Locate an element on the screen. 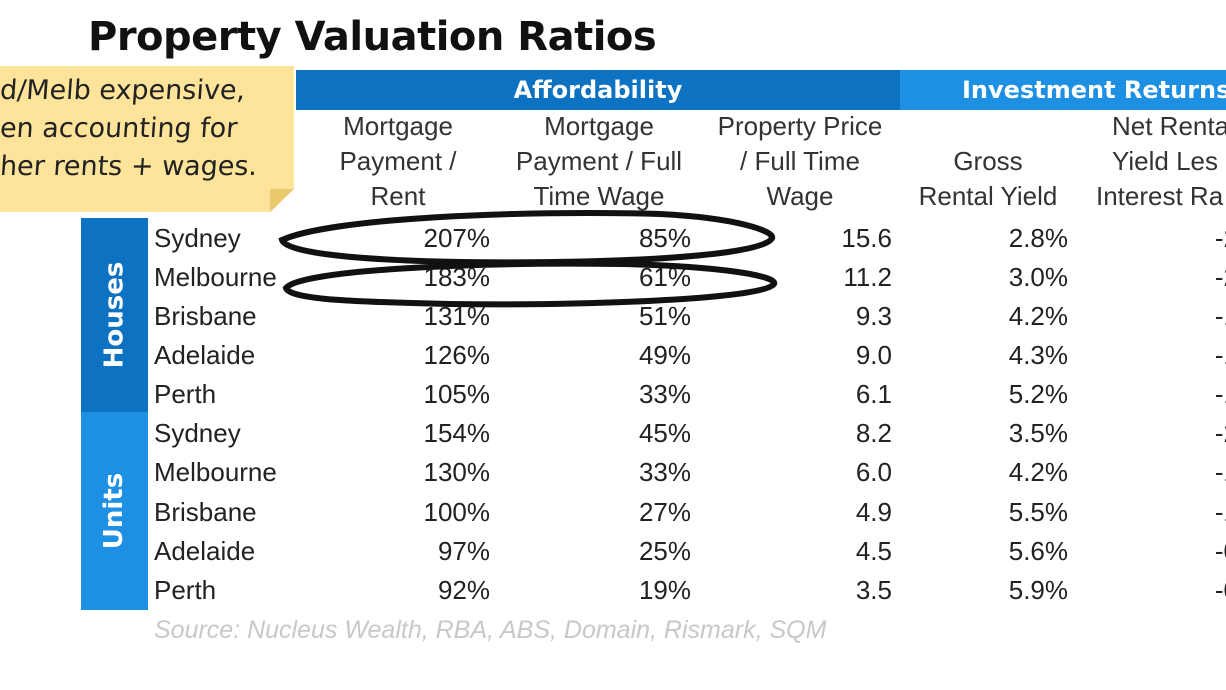  mortgage-rent-cell: 92% is located at coordinates (463, 590).